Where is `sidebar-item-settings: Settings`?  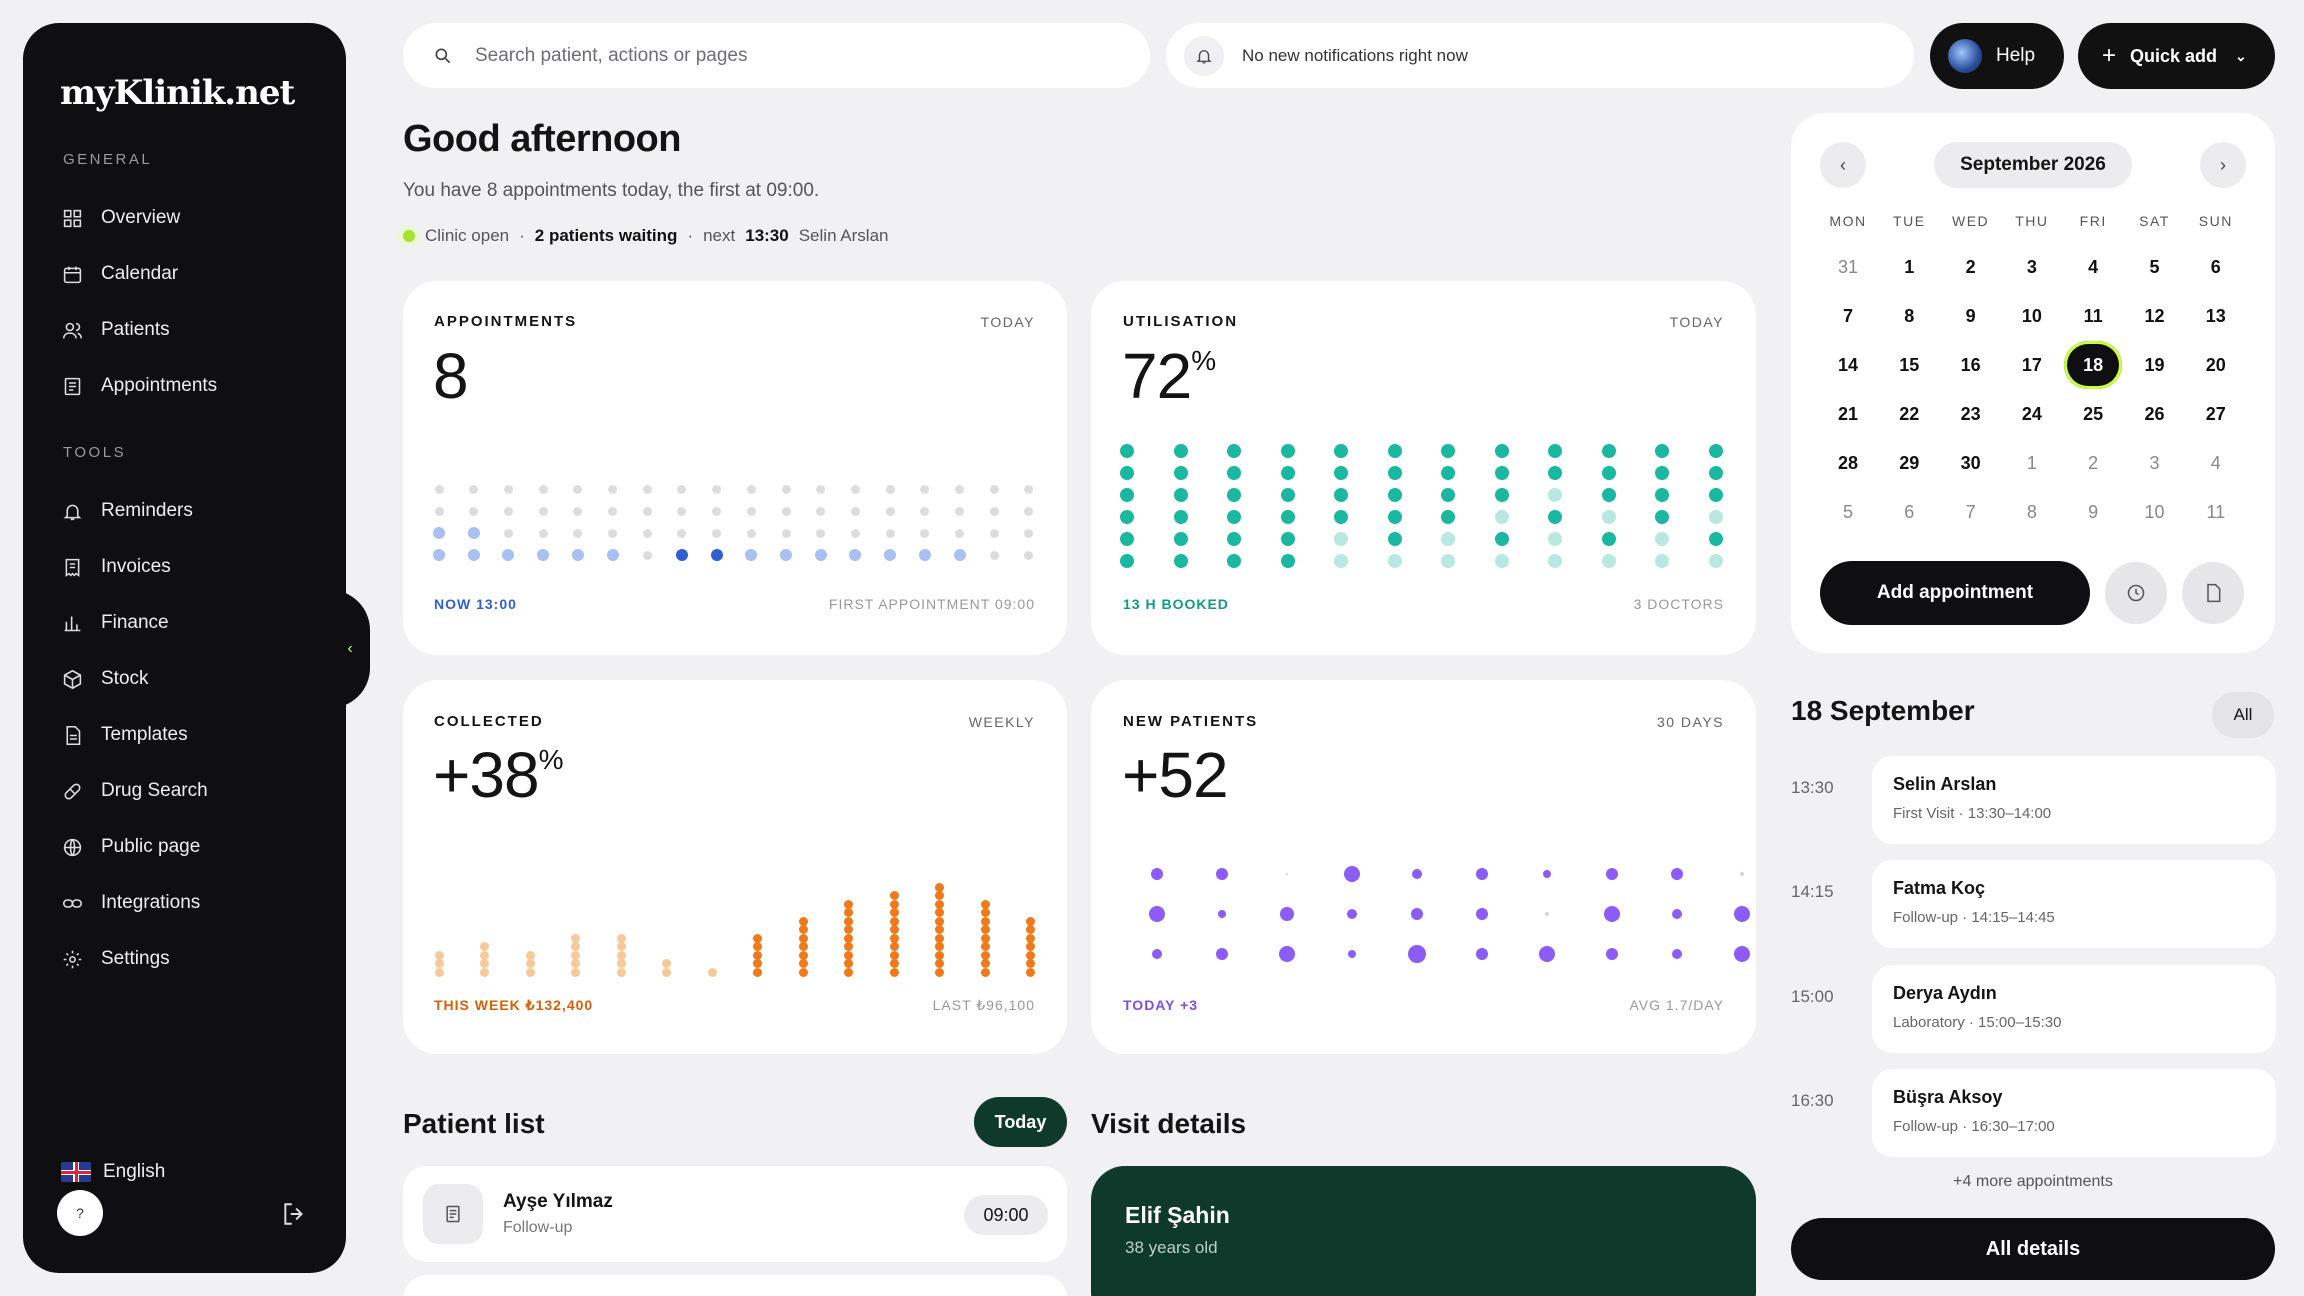
sidebar-item-settings: Settings is located at coordinates (181, 959).